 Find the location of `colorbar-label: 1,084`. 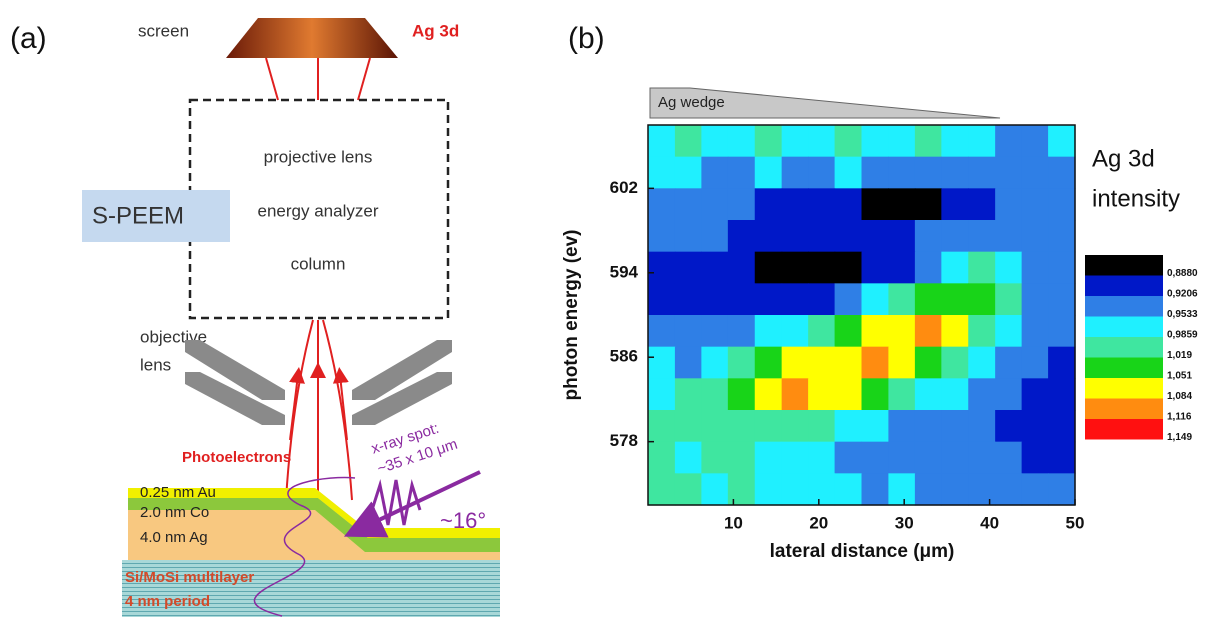

colorbar-label: 1,084 is located at coordinates (1179, 396).